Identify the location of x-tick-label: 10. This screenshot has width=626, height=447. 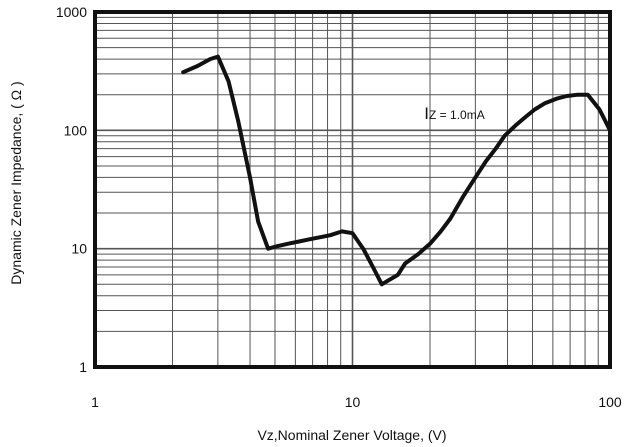
(353, 402).